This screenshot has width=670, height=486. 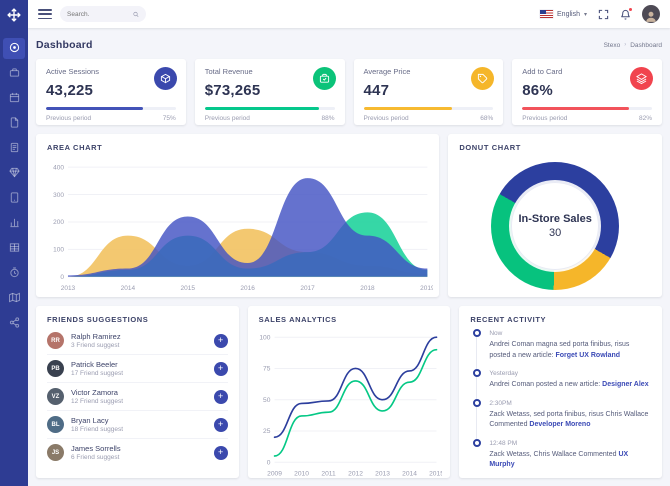 I want to click on sidebar-item-files, so click(x=14, y=123).